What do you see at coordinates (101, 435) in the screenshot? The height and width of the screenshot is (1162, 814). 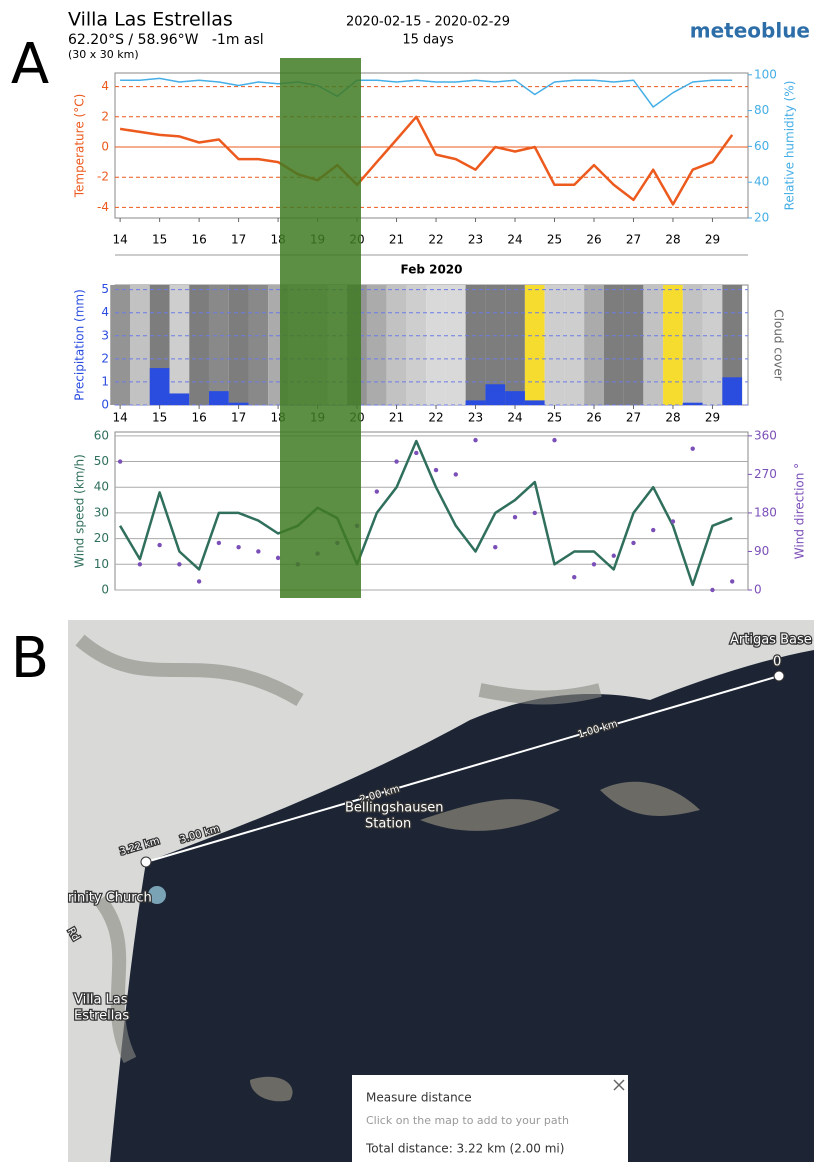 I see `y-tick-label: 60` at bounding box center [101, 435].